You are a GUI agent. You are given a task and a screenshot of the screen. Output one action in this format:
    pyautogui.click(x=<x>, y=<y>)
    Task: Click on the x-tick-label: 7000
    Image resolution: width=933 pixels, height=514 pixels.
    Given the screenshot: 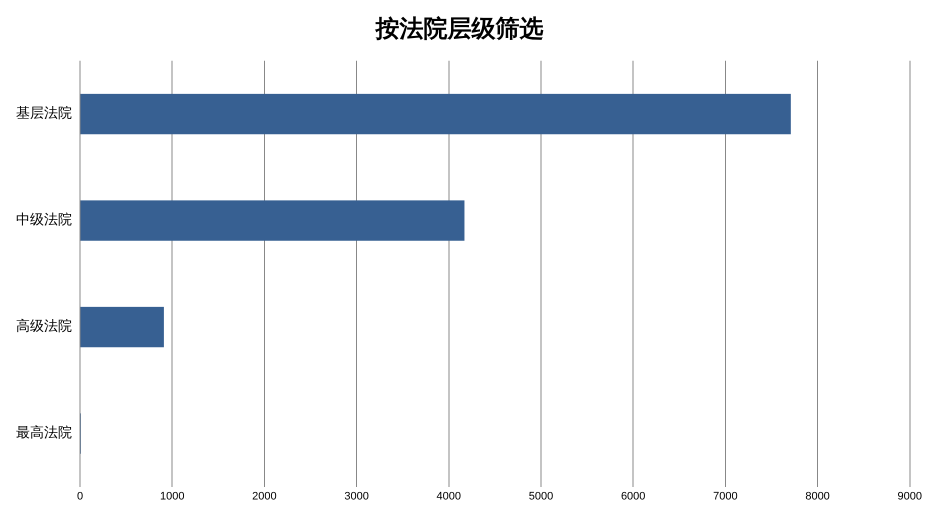 What is the action you would take?
    pyautogui.click(x=725, y=496)
    